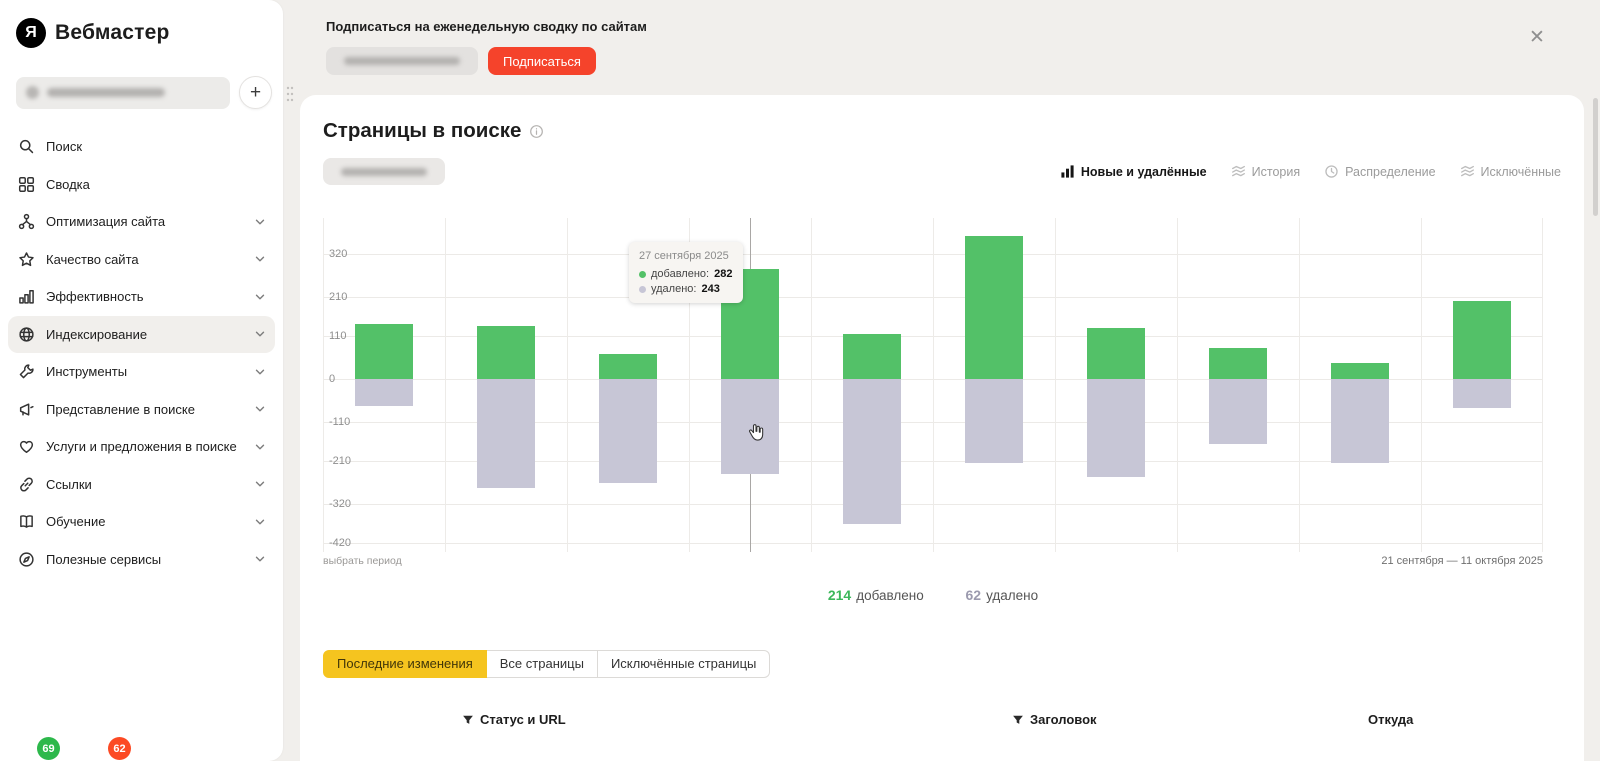 The width and height of the screenshot is (1600, 761). What do you see at coordinates (1067, 171) in the screenshot?
I see `bars-solid-icon` at bounding box center [1067, 171].